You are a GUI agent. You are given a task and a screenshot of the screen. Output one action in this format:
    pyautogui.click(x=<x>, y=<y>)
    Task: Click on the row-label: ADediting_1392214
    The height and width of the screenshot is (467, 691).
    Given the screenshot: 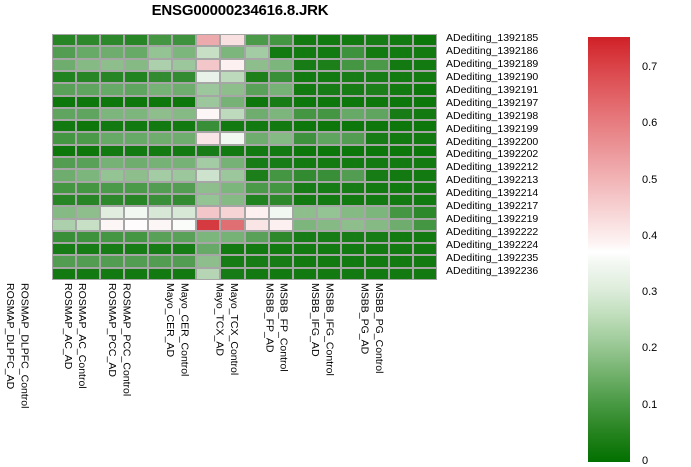 What is the action you would take?
    pyautogui.click(x=492, y=193)
    